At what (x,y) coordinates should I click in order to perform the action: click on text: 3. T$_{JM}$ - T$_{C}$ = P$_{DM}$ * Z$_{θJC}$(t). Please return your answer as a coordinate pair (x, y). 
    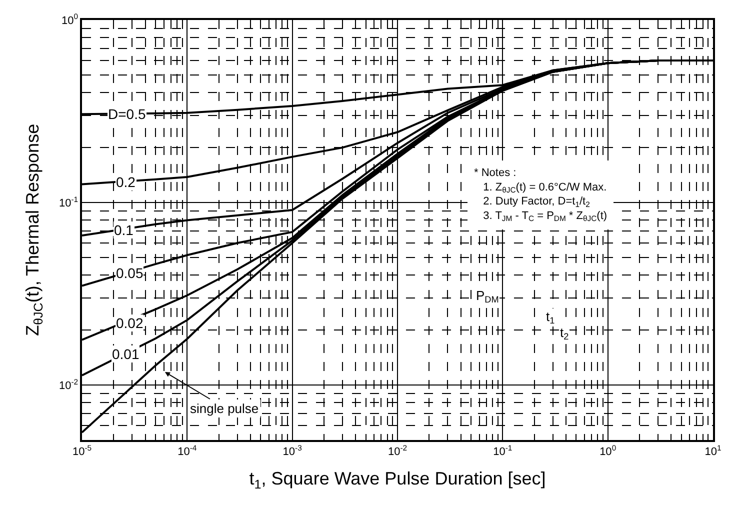
    Looking at the image, I should click on (545, 217).